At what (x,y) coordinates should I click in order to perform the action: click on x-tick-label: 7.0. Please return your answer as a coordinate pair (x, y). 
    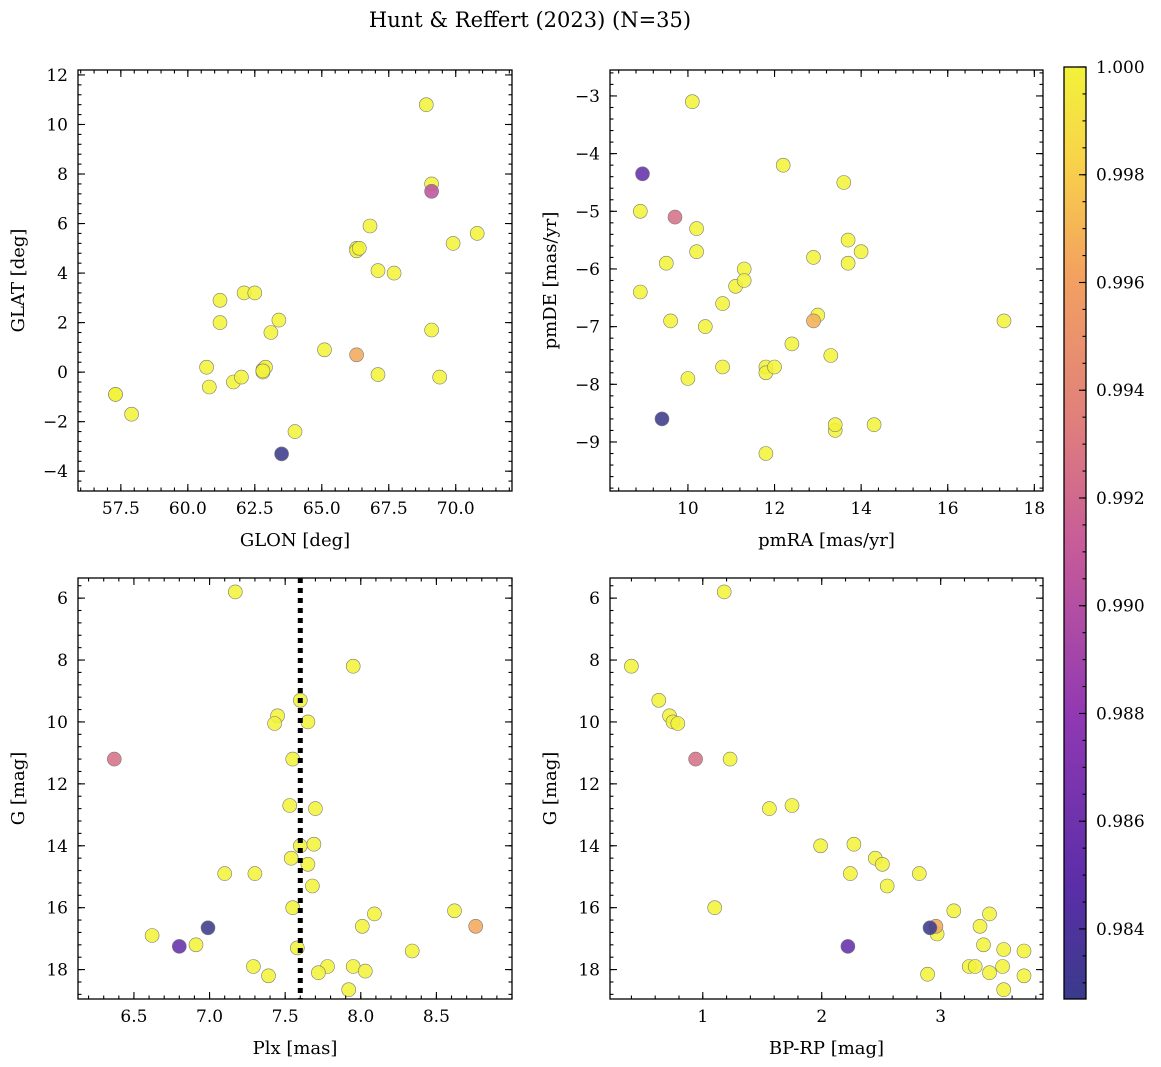
    Looking at the image, I should click on (209, 1017).